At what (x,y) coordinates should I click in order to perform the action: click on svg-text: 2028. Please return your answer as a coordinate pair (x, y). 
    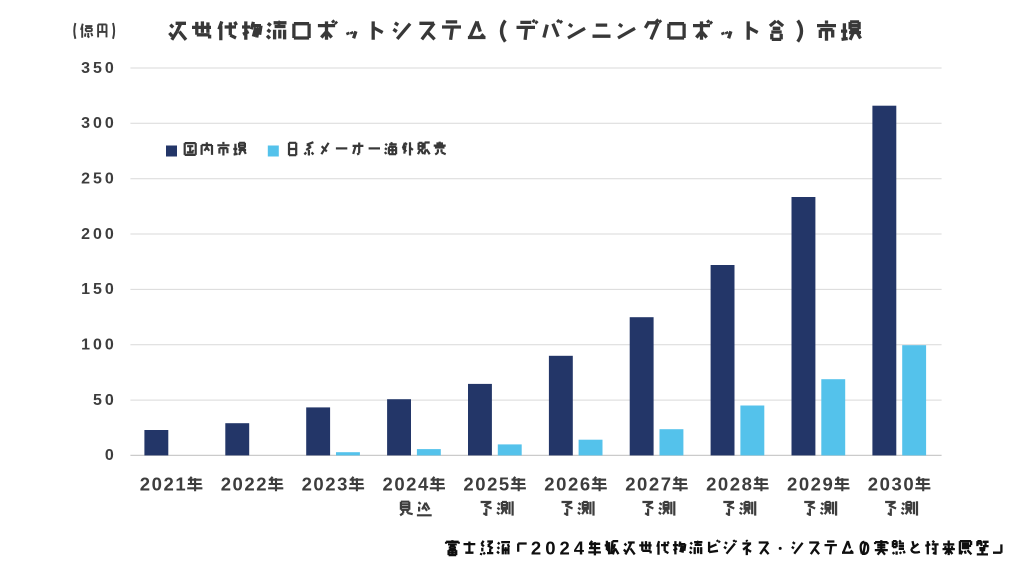
    Looking at the image, I should click on (729, 484).